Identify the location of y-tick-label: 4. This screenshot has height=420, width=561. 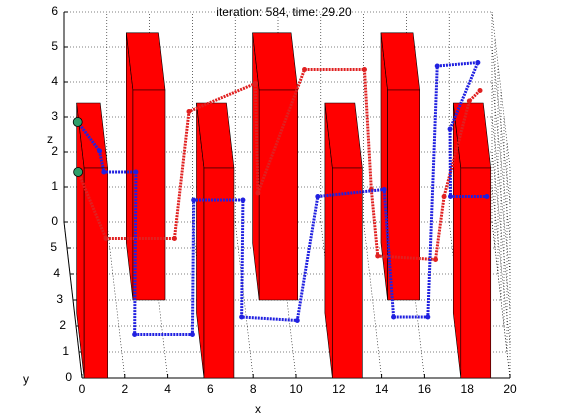
(56, 273).